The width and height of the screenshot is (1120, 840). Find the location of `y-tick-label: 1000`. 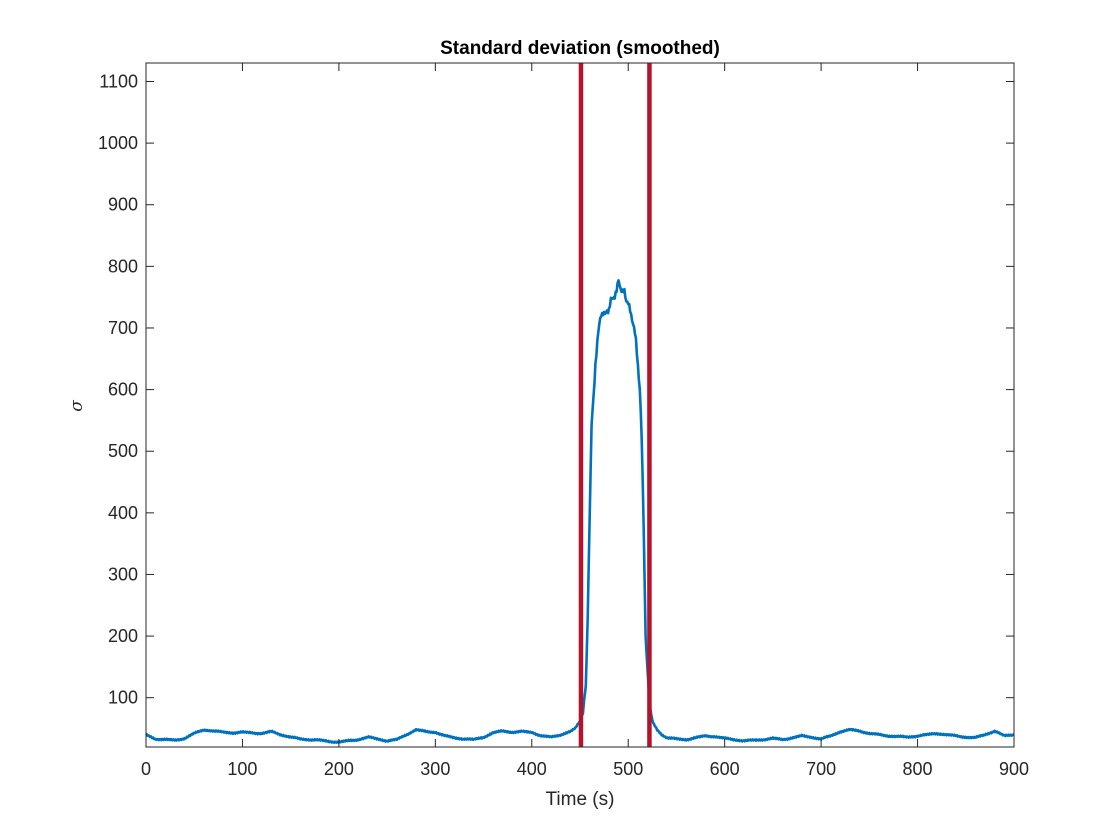

y-tick-label: 1000 is located at coordinates (118, 143).